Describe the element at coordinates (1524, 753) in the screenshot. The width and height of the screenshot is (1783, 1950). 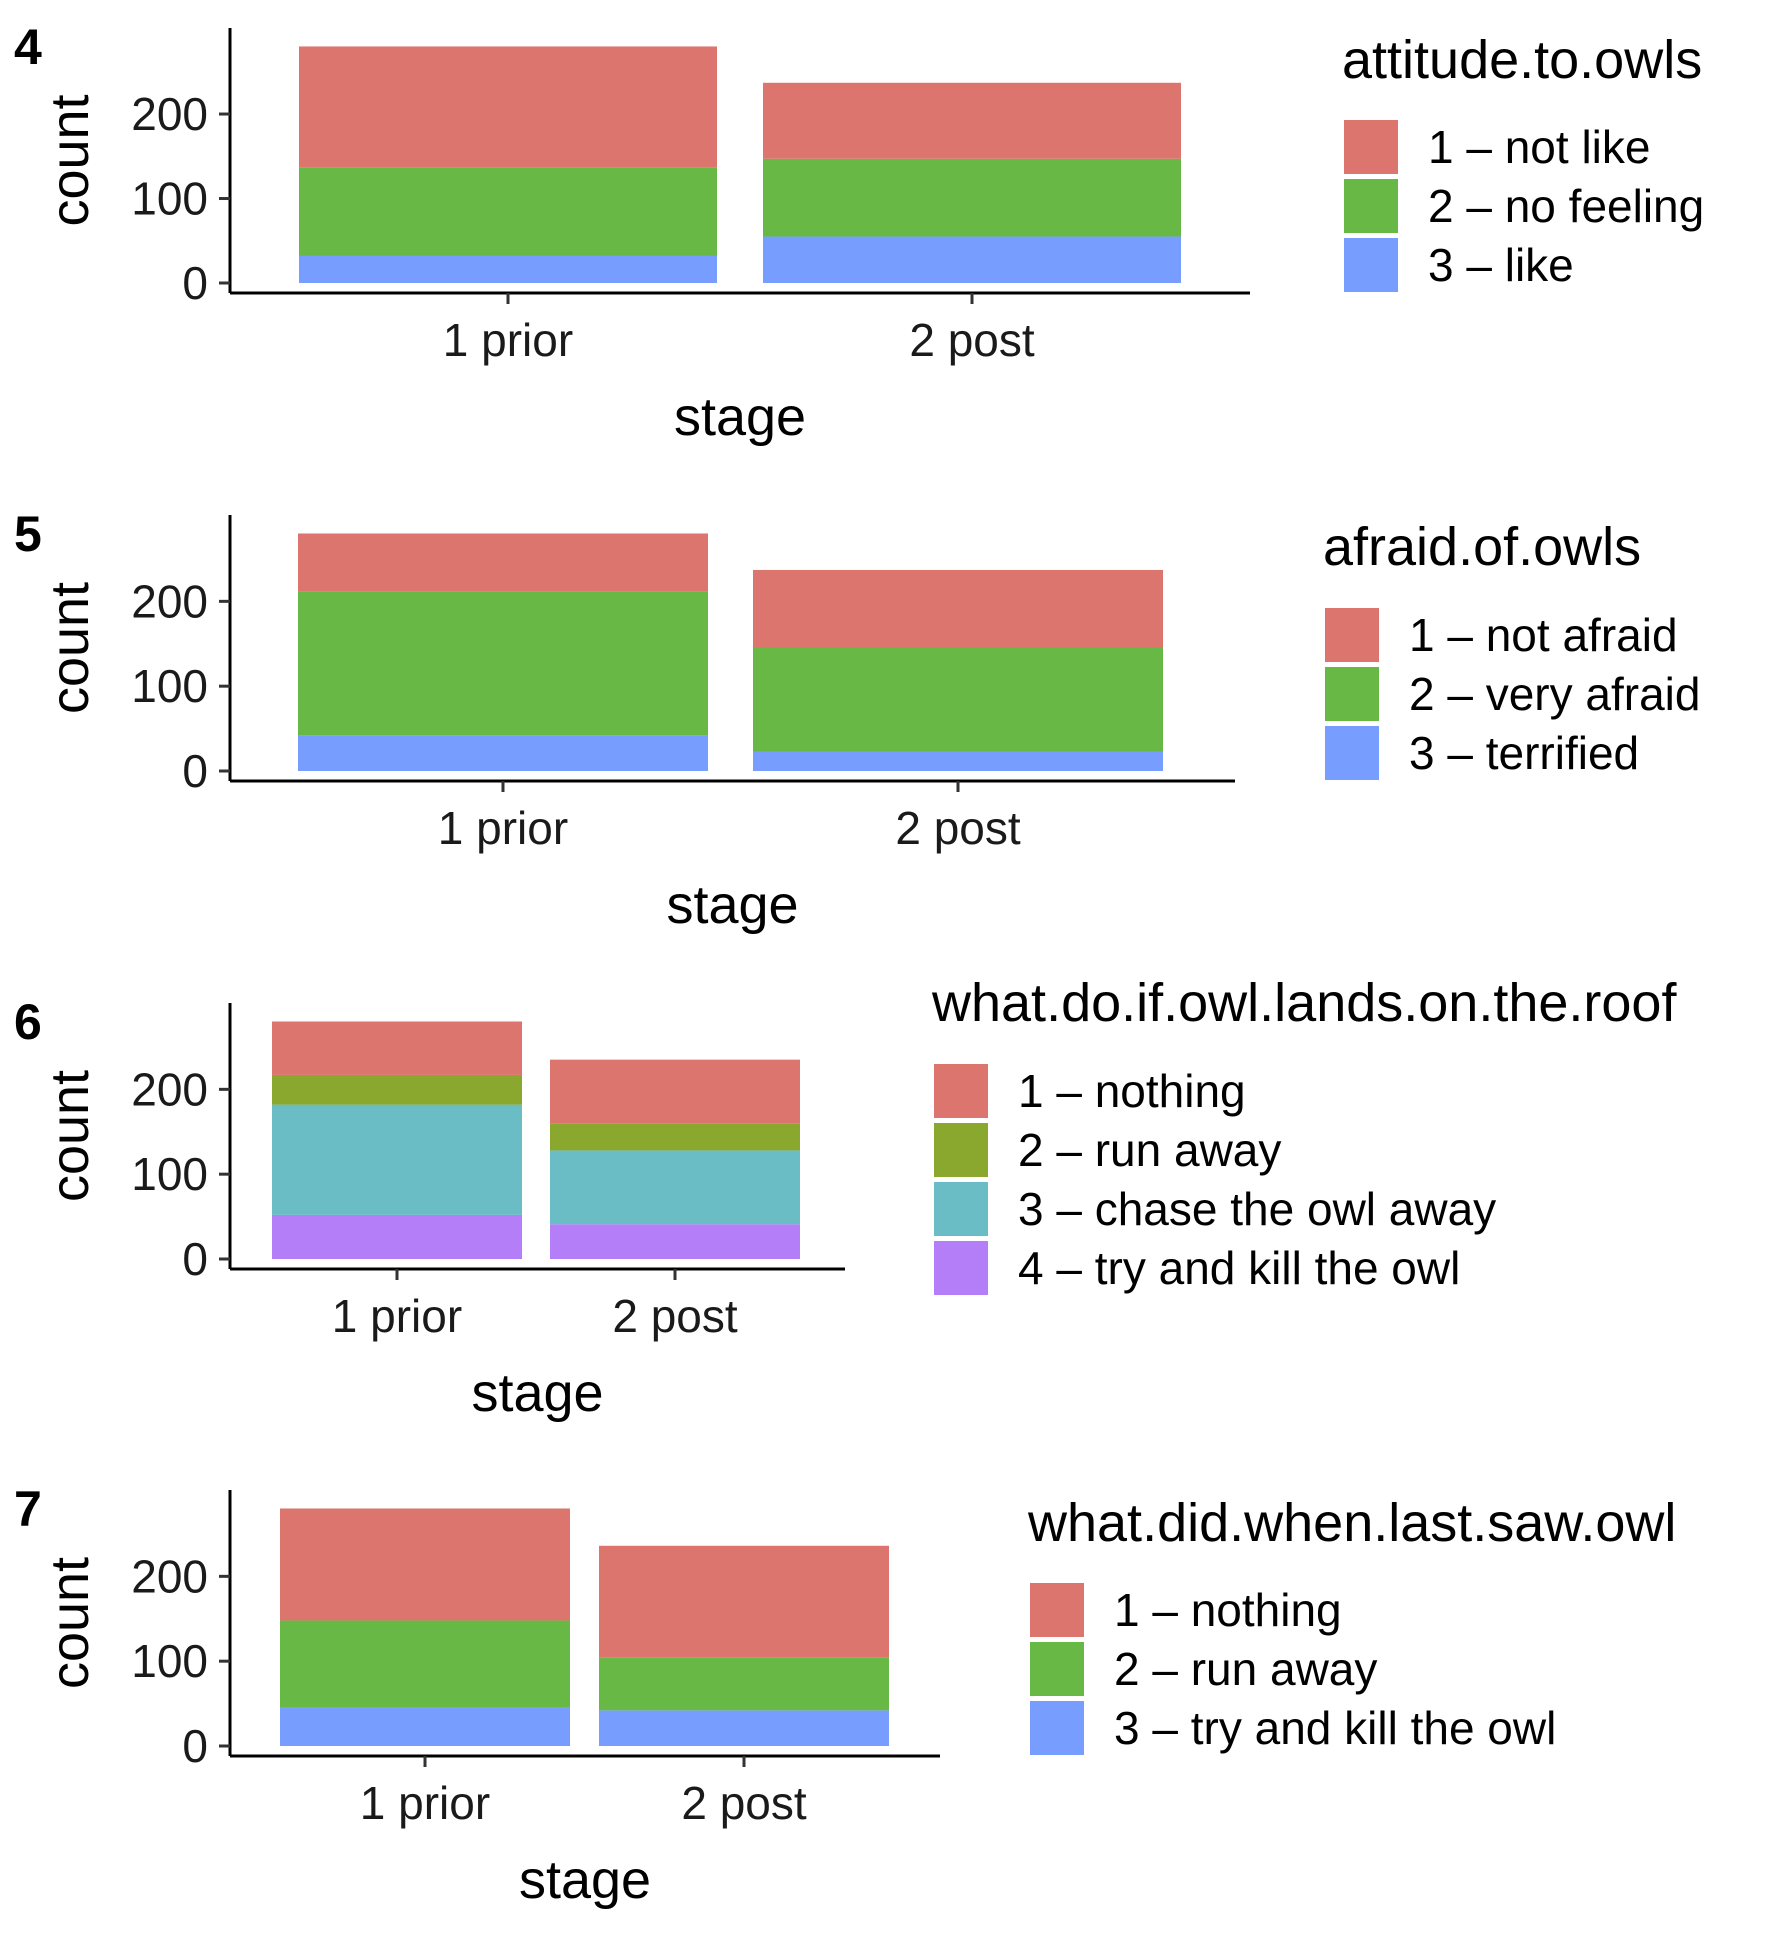
I see `legend-label: 3 – terrified` at that location.